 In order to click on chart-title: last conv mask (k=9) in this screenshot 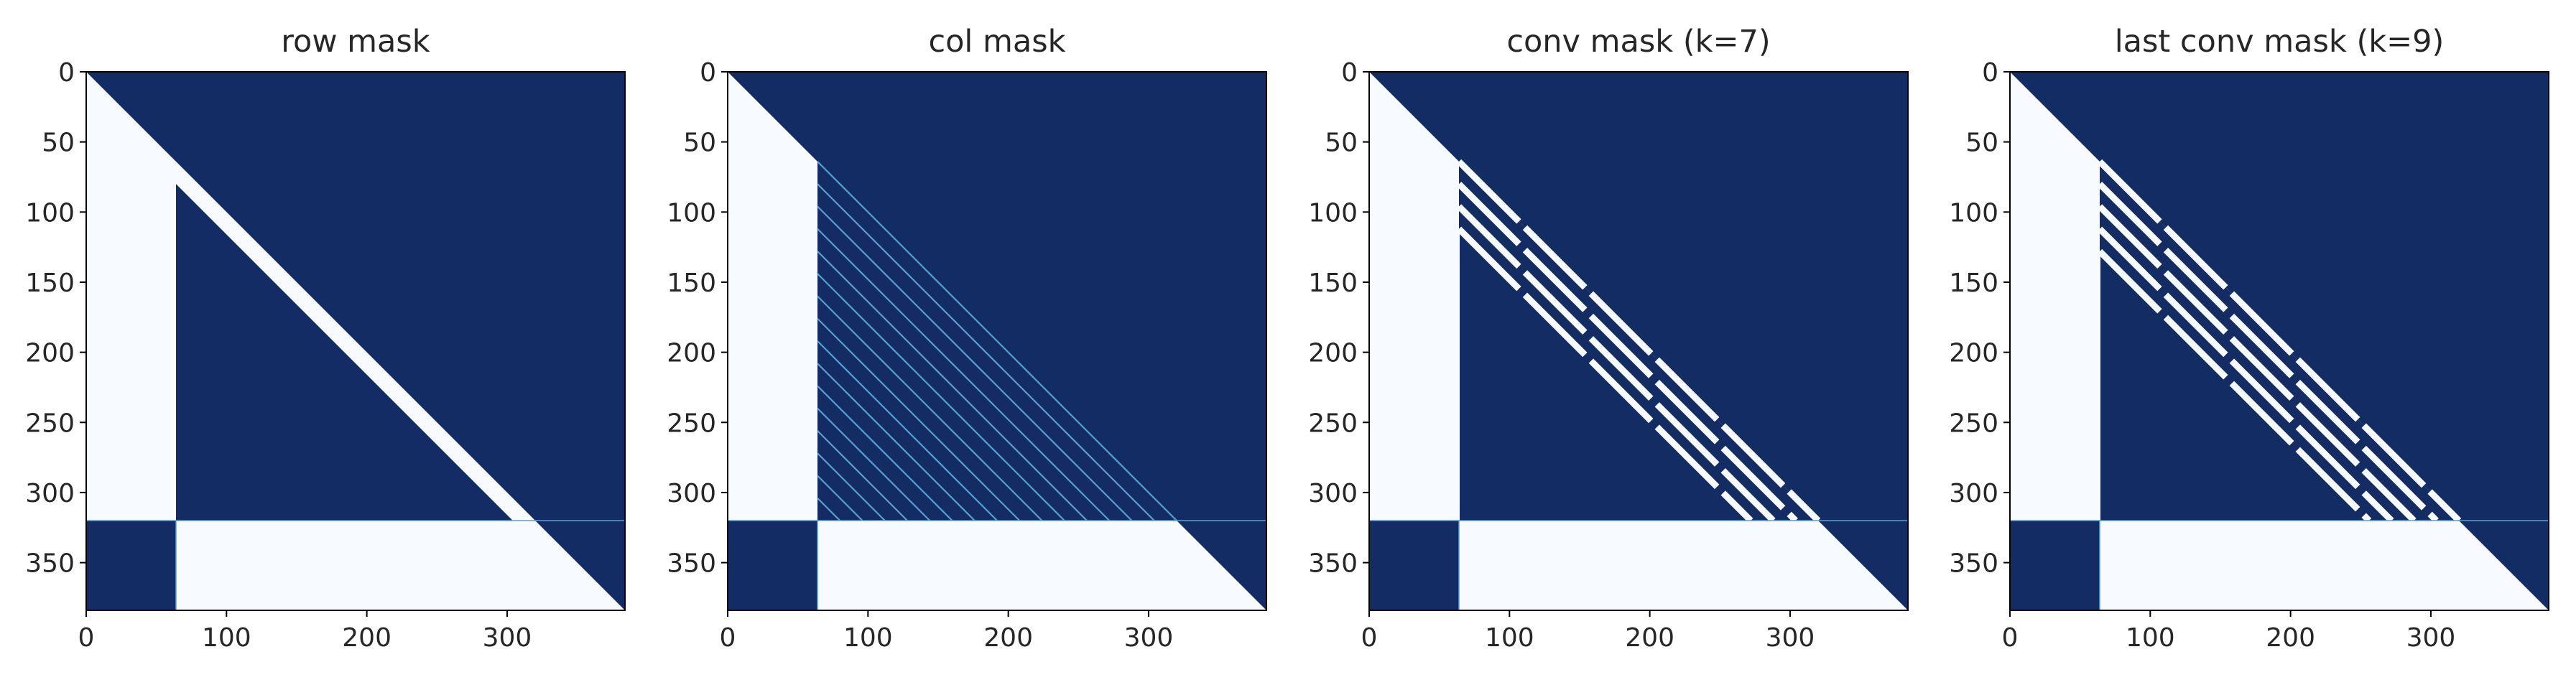, I will do `click(2280, 42)`.